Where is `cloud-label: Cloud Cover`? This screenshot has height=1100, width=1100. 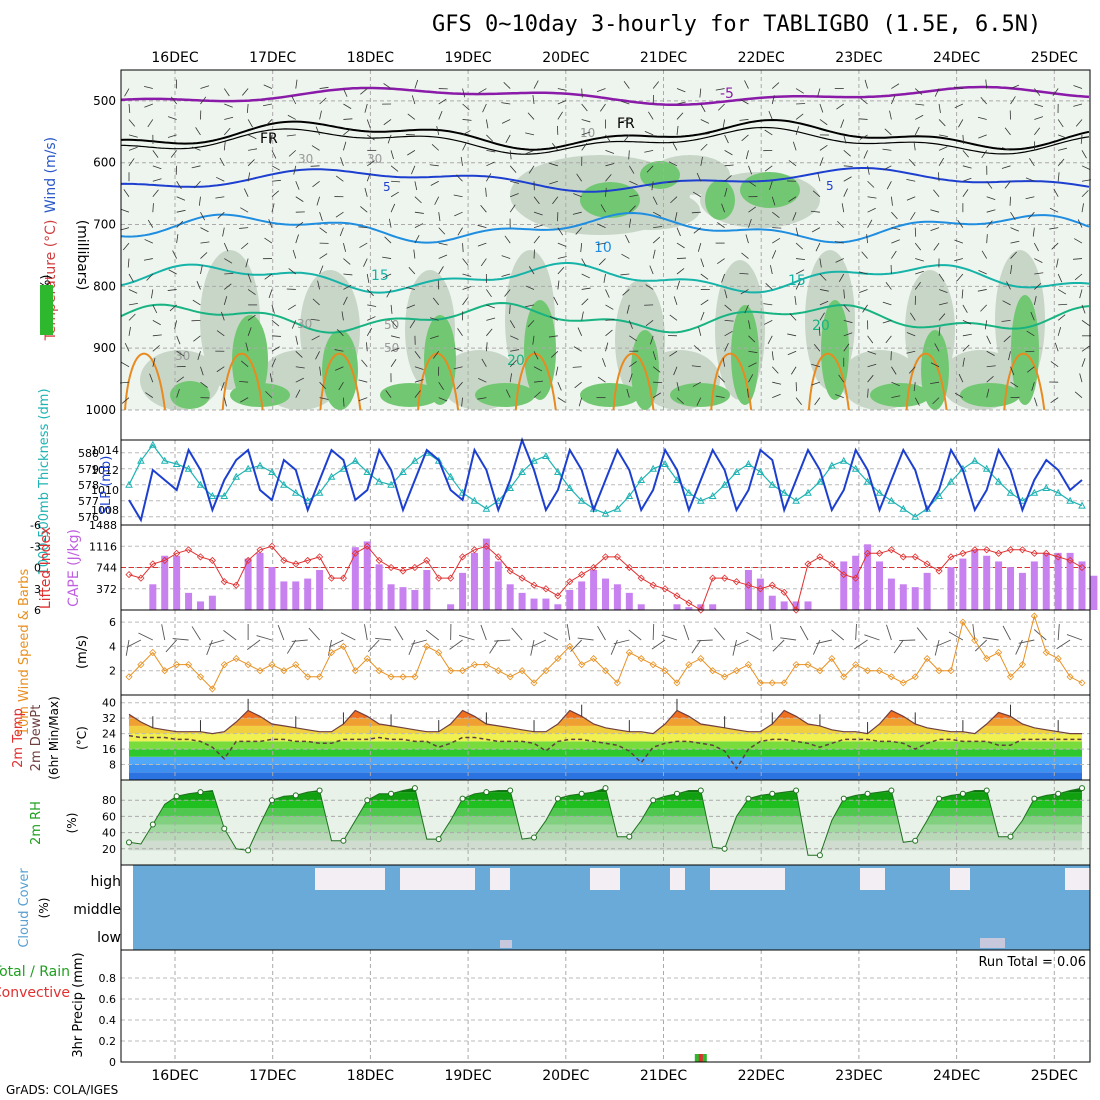
cloud-label: Cloud Cover is located at coordinates (24, 908).